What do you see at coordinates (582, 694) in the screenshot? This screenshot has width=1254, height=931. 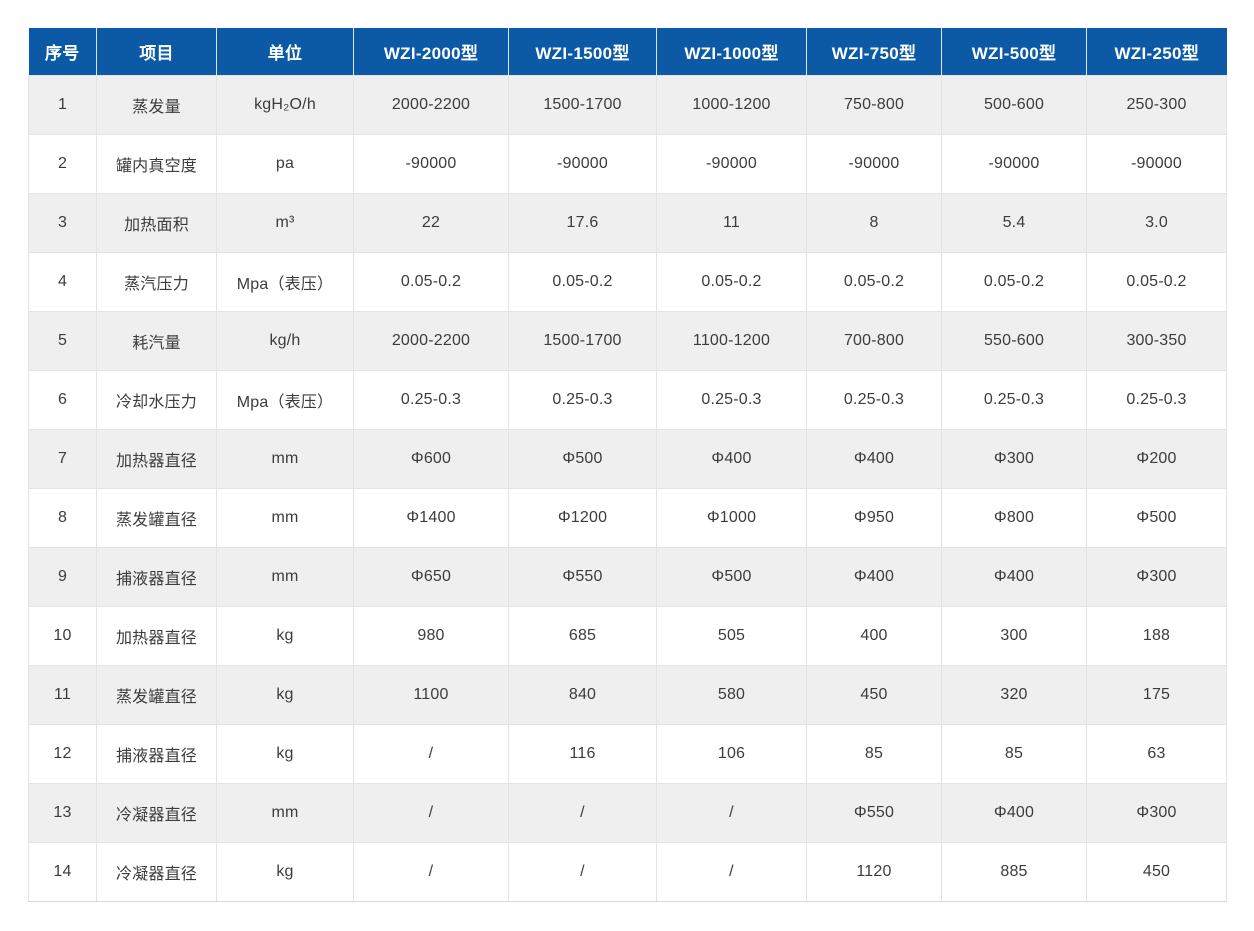 I see `value-cell-wzi-1500: 840` at bounding box center [582, 694].